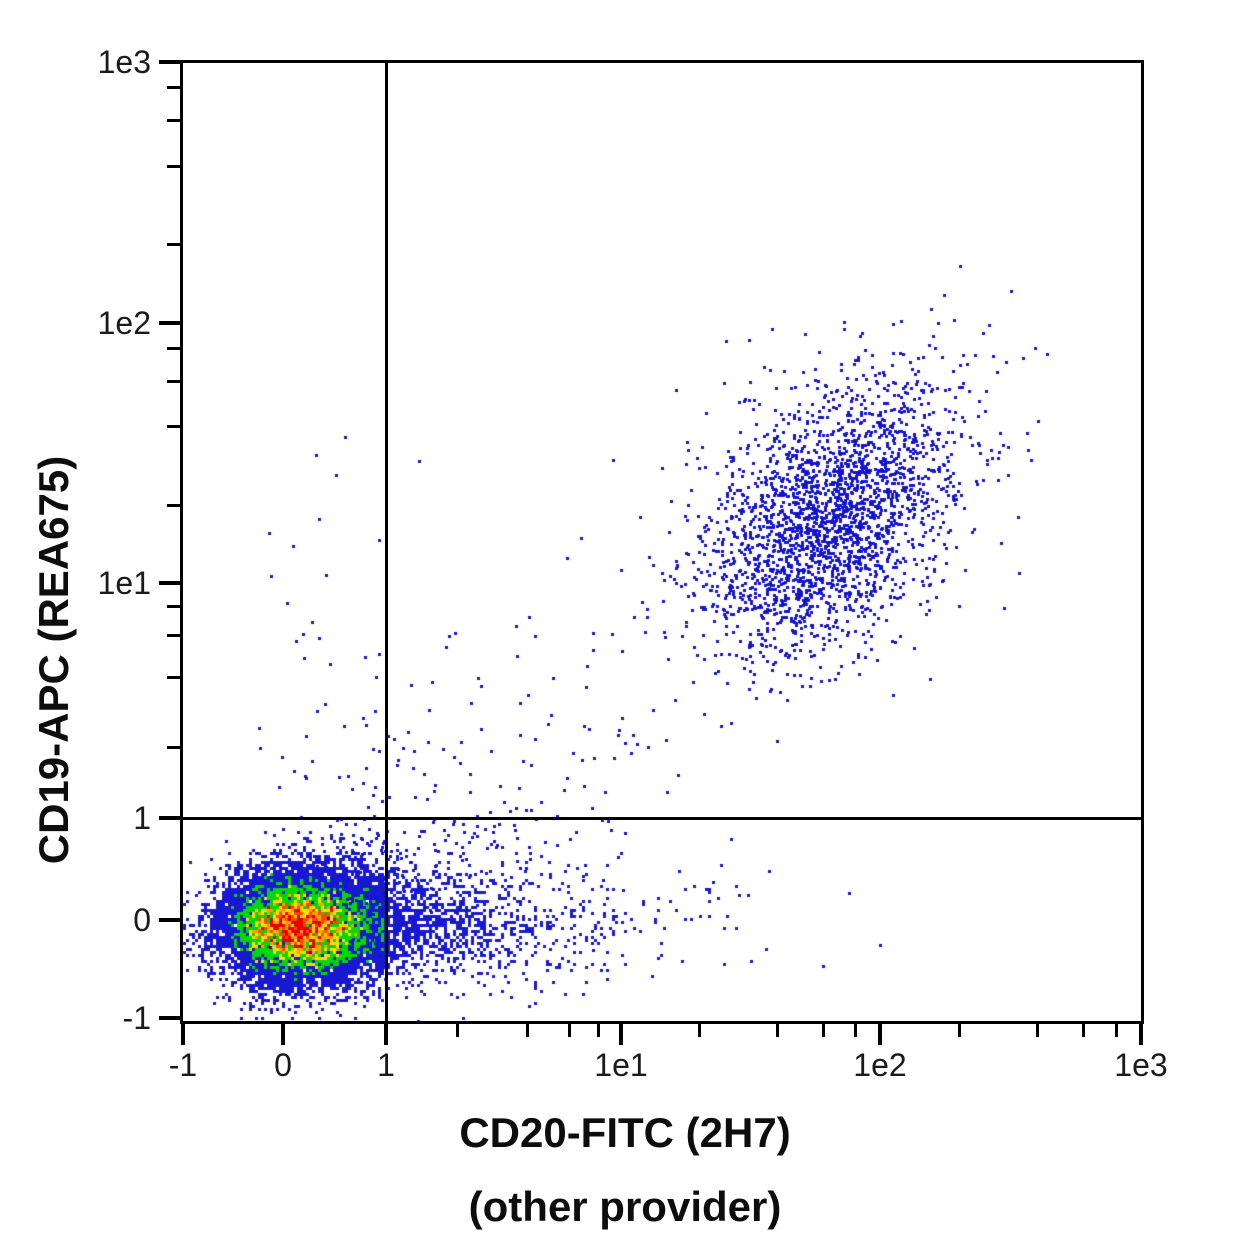  Describe the element at coordinates (1141, 1065) in the screenshot. I see `x-tick-label: 1e3` at that location.